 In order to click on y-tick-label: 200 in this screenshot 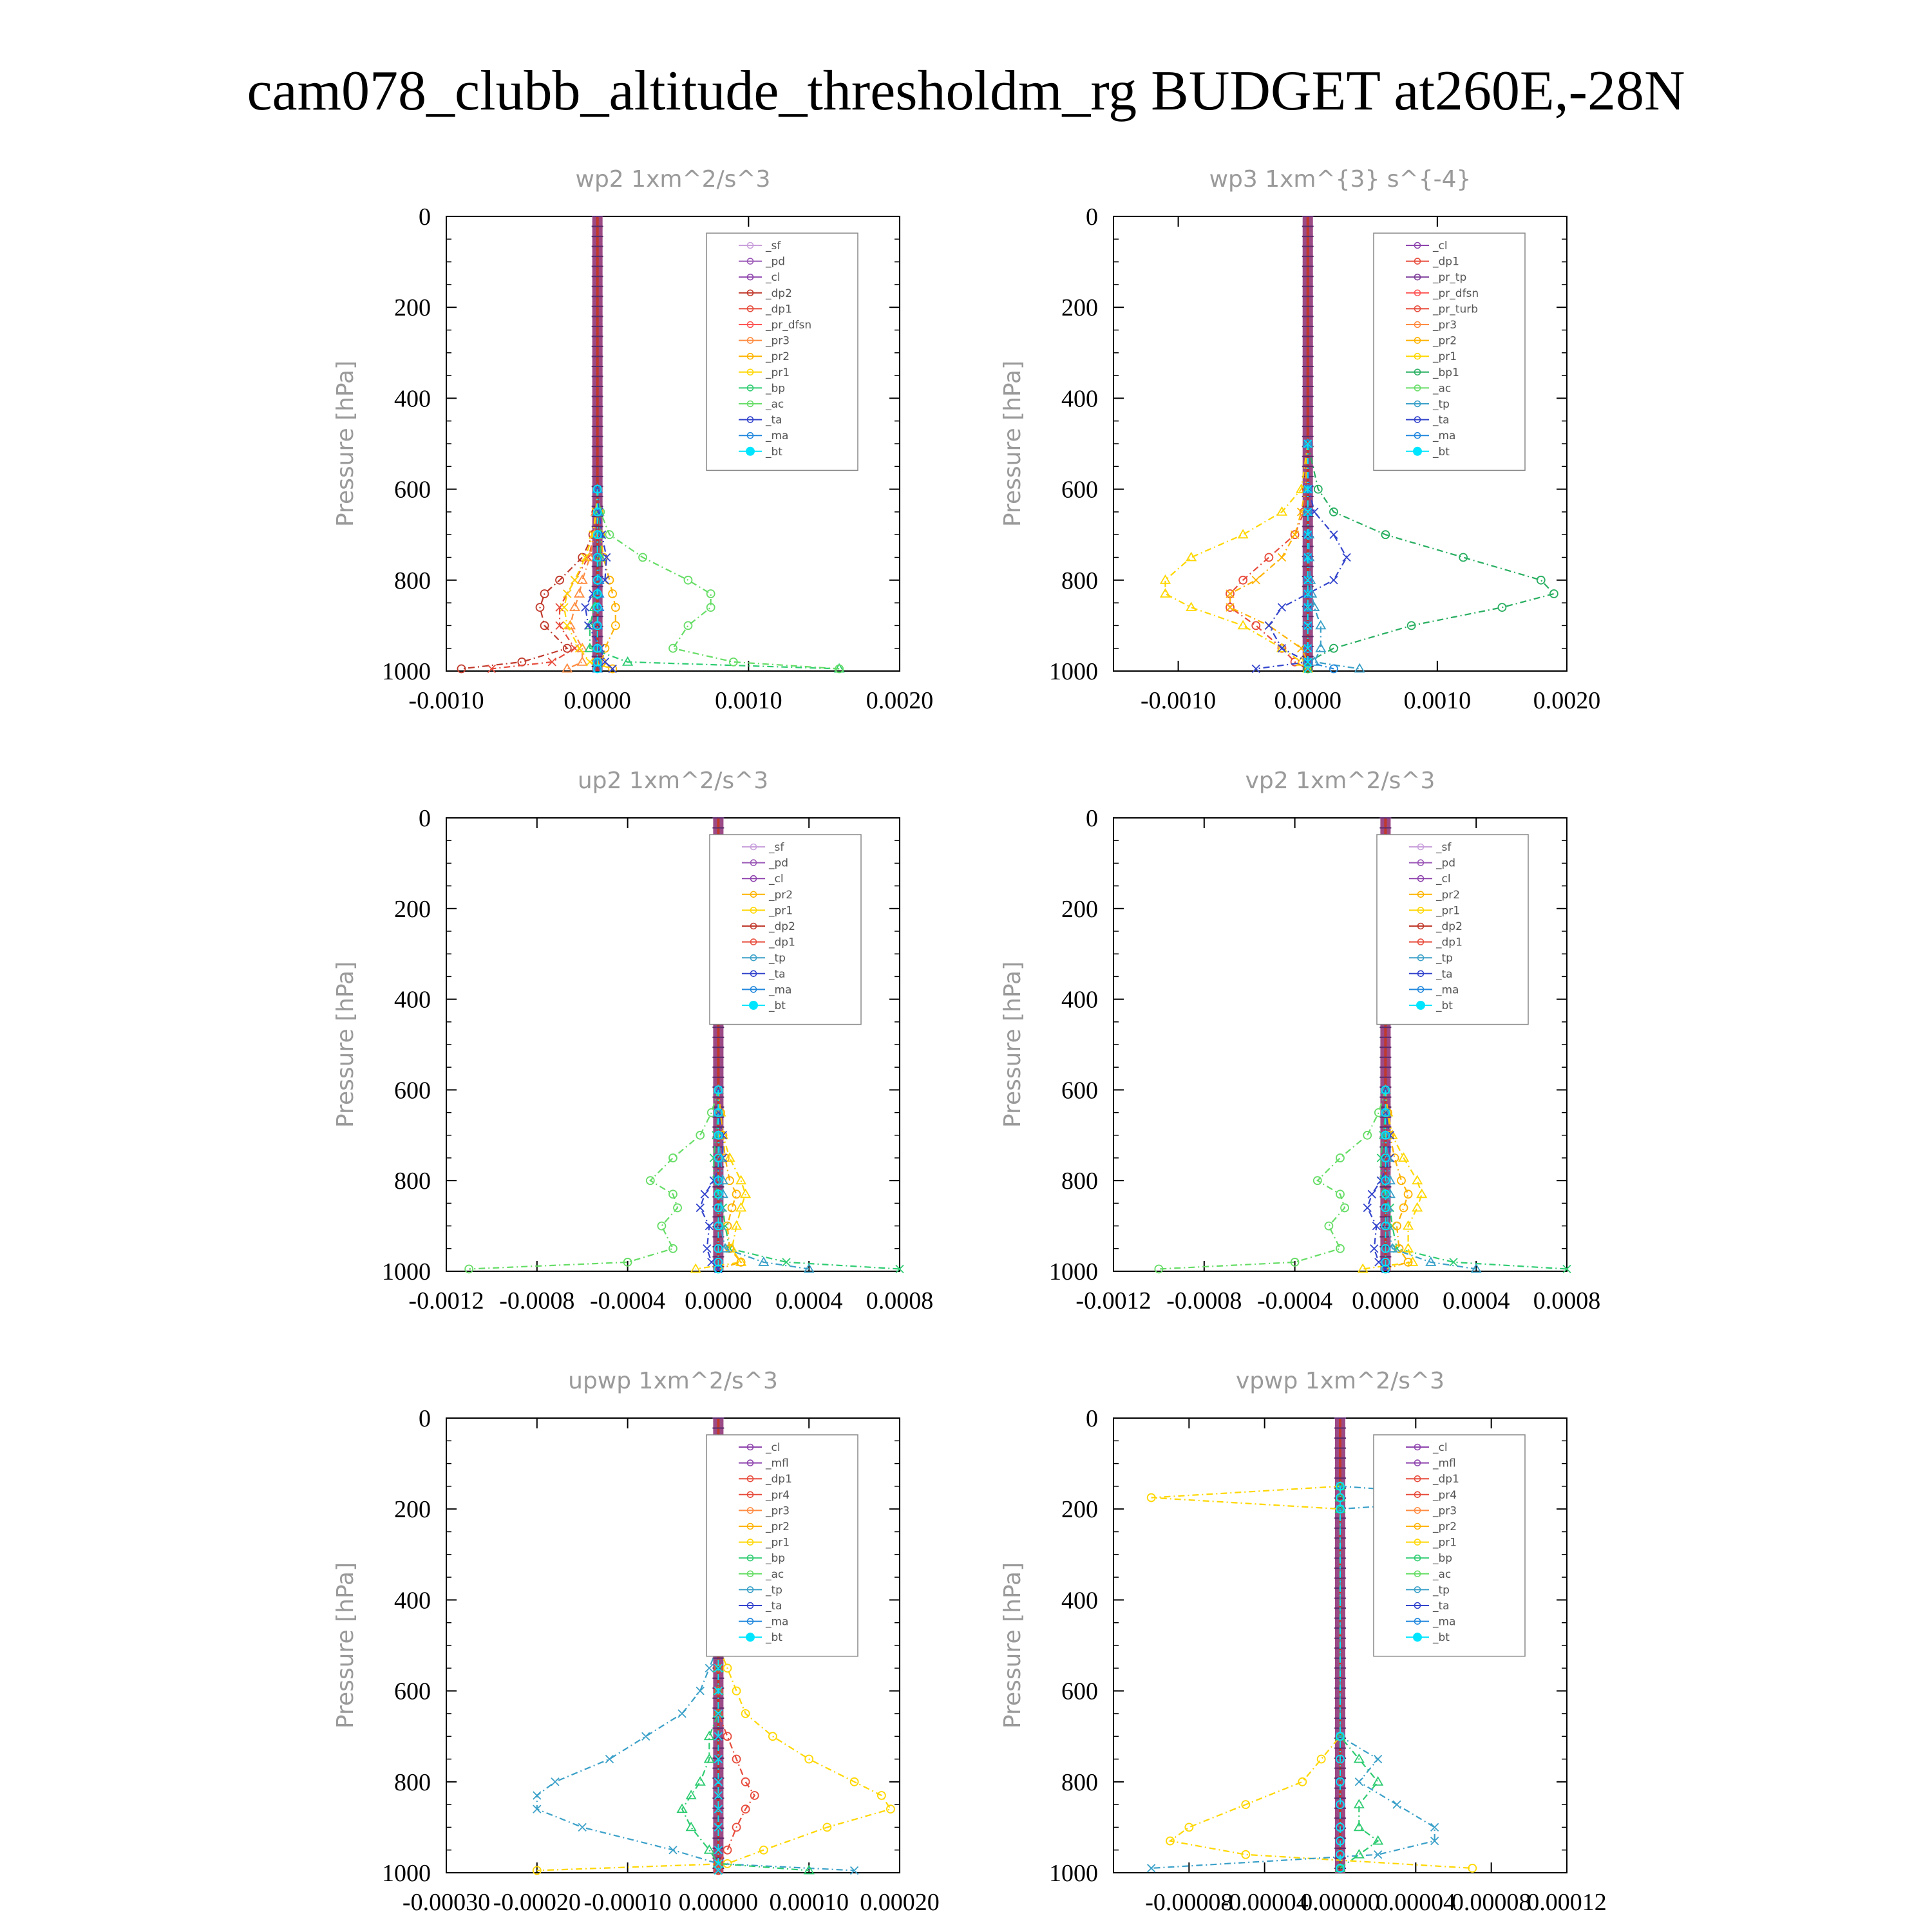, I will do `click(413, 307)`.